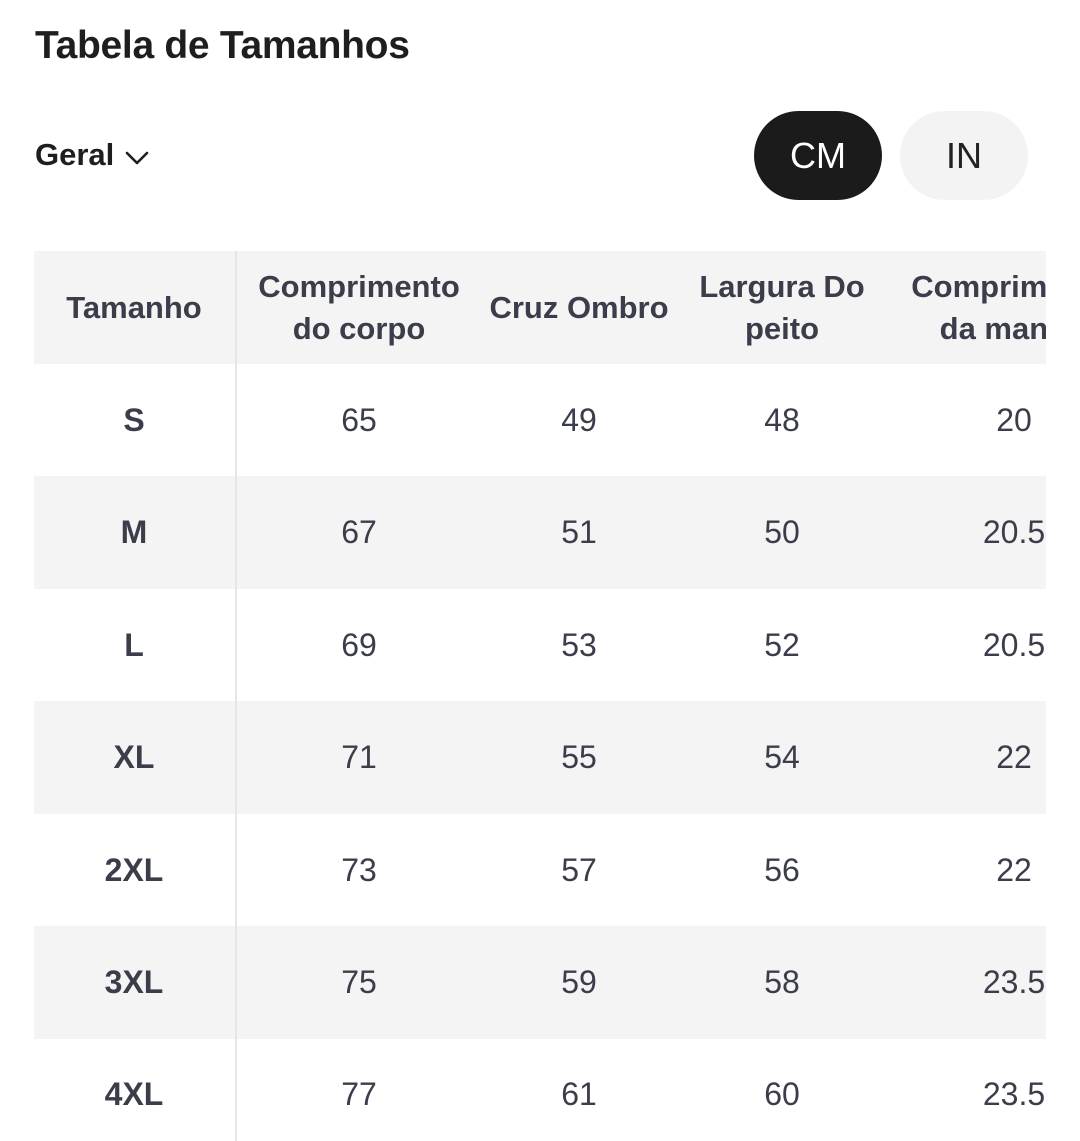 Image resolution: width=1080 pixels, height=1141 pixels. I want to click on table-row: S 65 49 48 20, so click(540, 420).